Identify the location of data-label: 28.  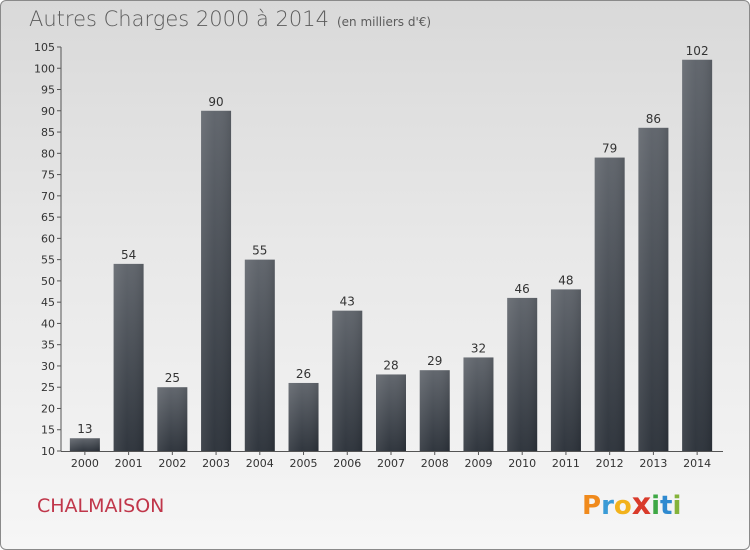
(390, 365).